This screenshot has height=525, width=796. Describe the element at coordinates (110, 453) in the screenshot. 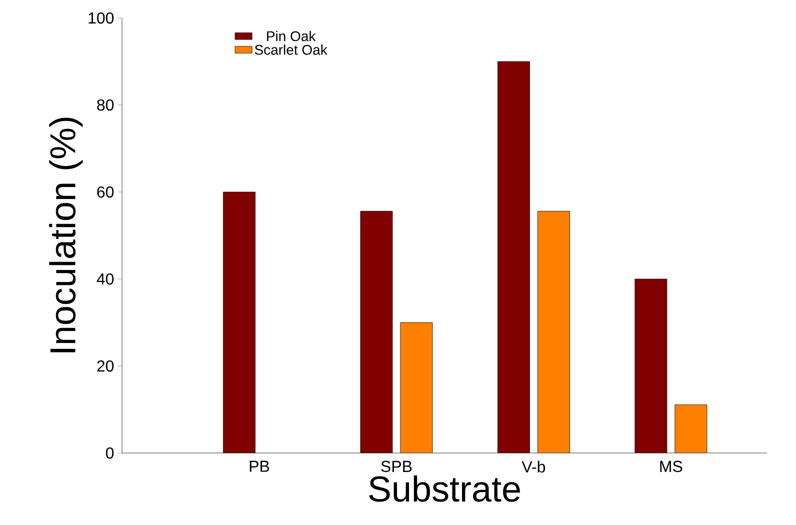

I see `y-tick-label: 0` at that location.